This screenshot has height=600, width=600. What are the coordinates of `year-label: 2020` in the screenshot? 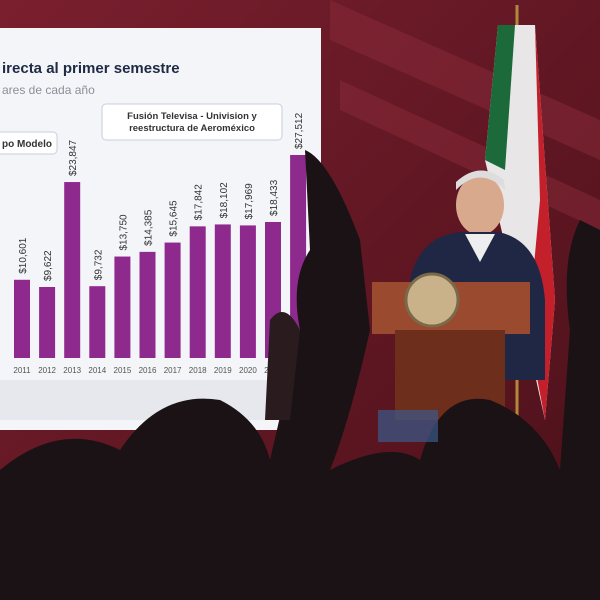 It's located at (248, 370).